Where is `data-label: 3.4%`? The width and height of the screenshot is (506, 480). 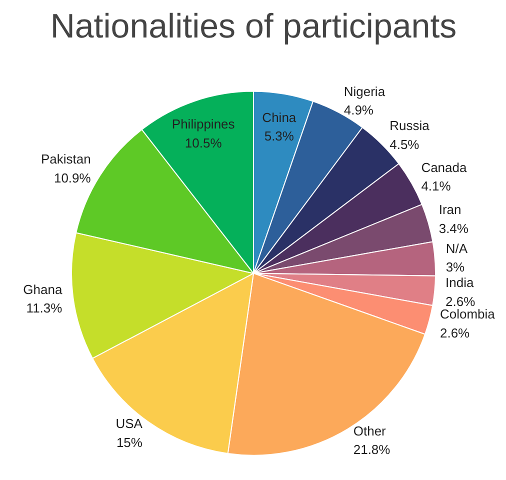
data-label: 3.4% is located at coordinates (453, 228).